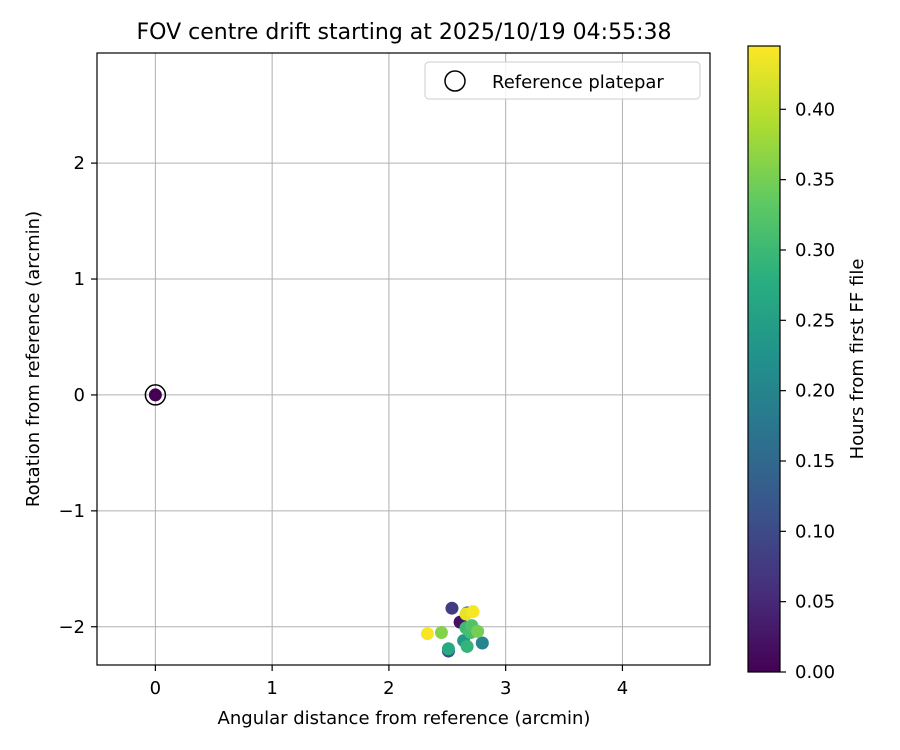  I want to click on colorbar-tick-label: 0.30, so click(815, 250).